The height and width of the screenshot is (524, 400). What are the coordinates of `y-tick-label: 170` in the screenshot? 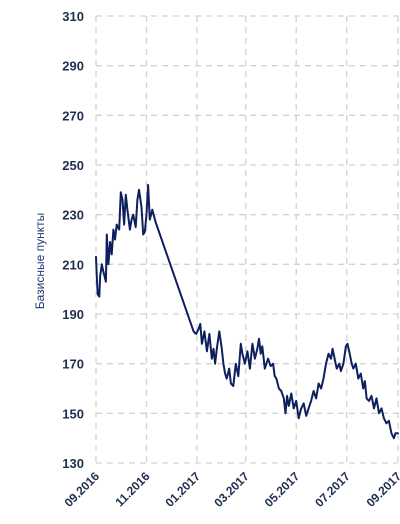 It's located at (73, 364).